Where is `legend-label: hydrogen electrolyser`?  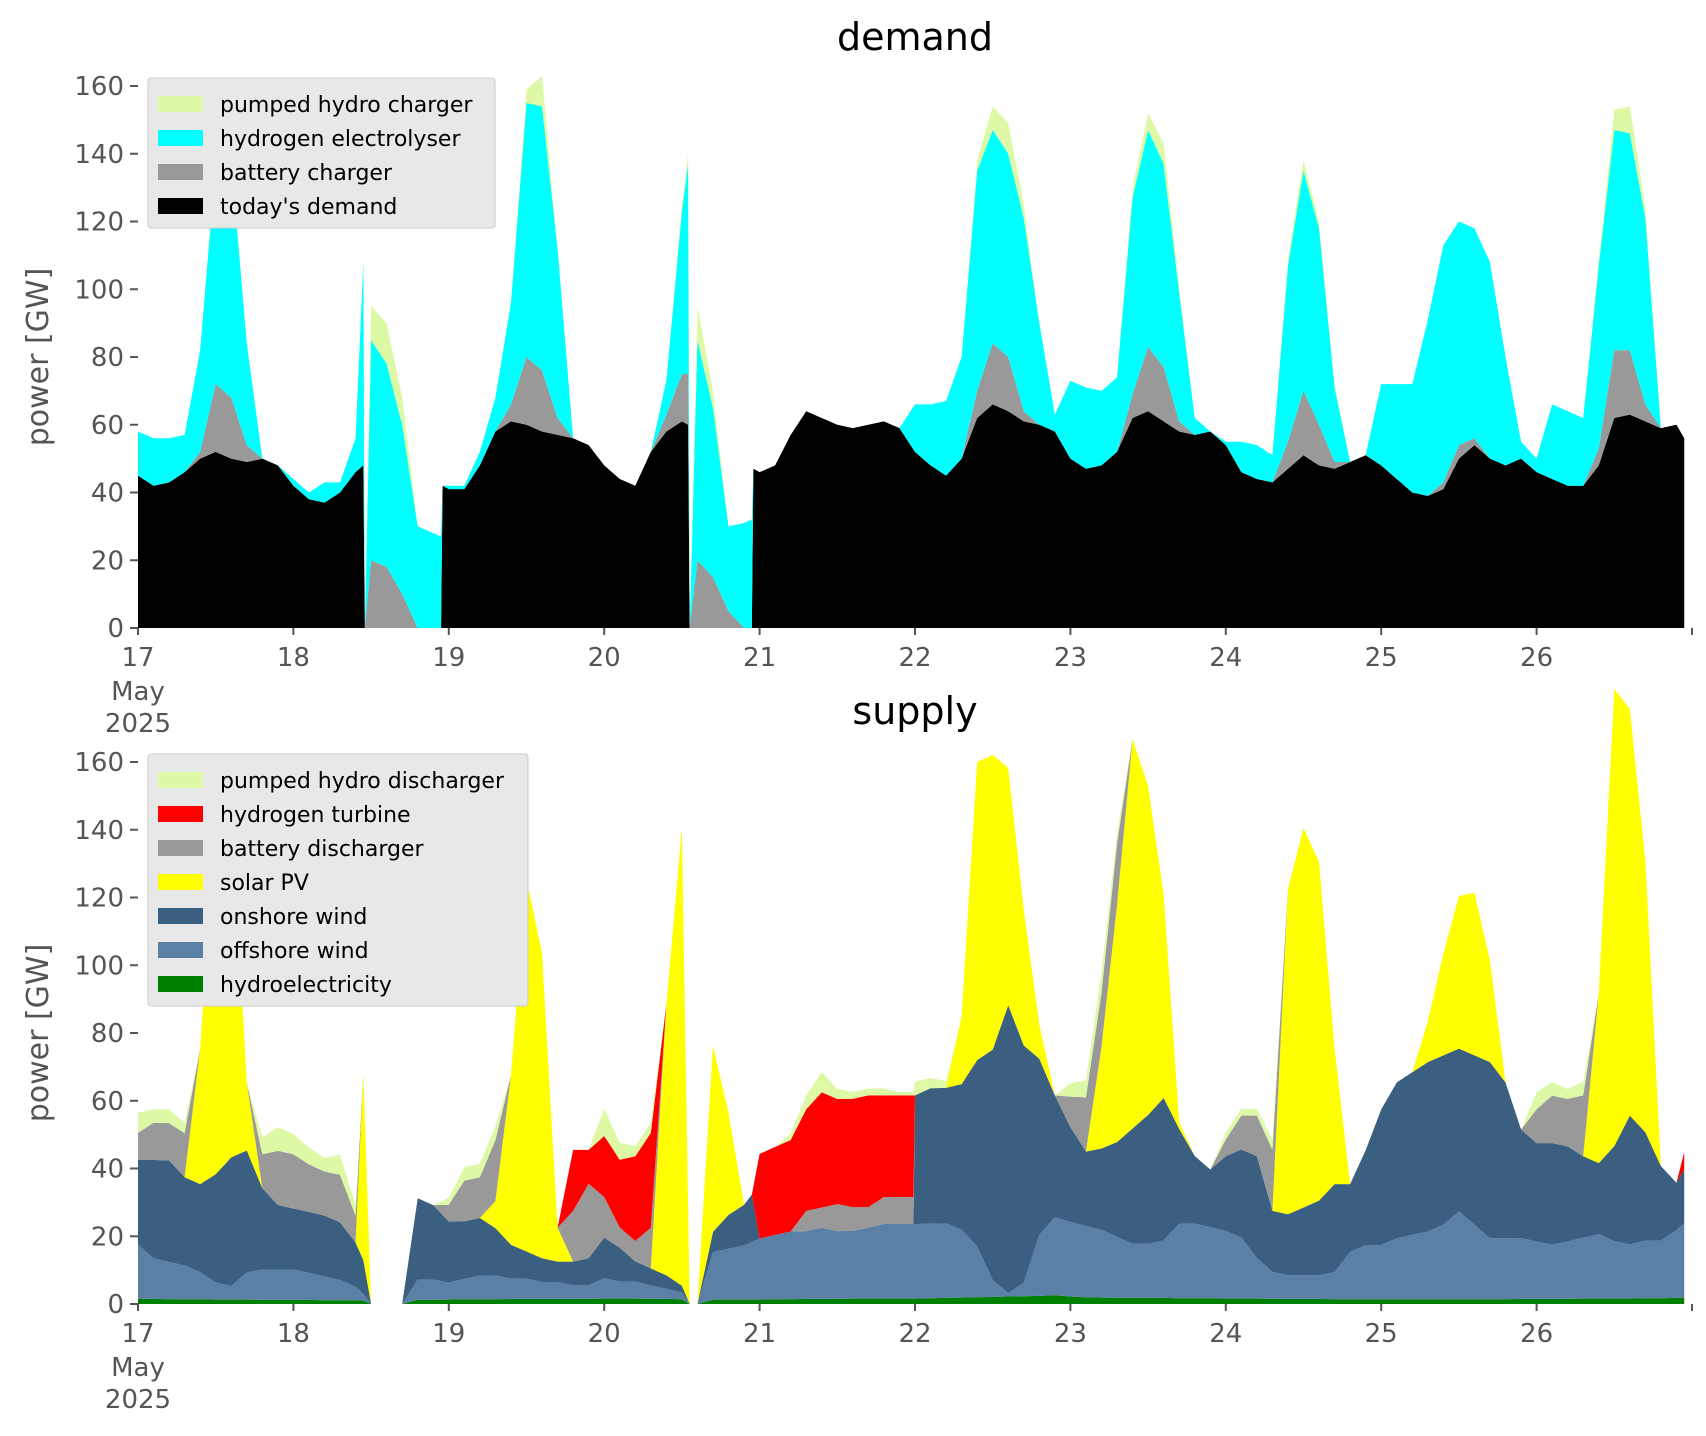
legend-label: hydrogen electrolyser is located at coordinates (340, 139).